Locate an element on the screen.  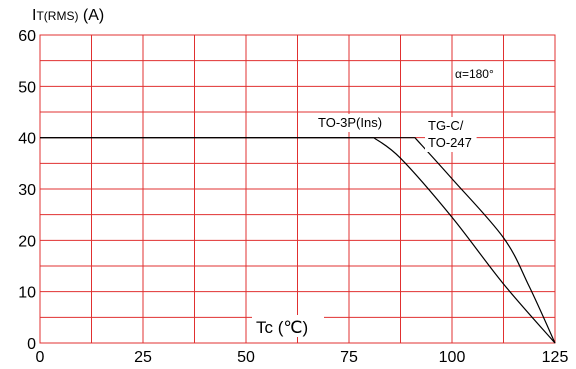
series-label-1: TO-3P(Ins) is located at coordinates (350, 122).